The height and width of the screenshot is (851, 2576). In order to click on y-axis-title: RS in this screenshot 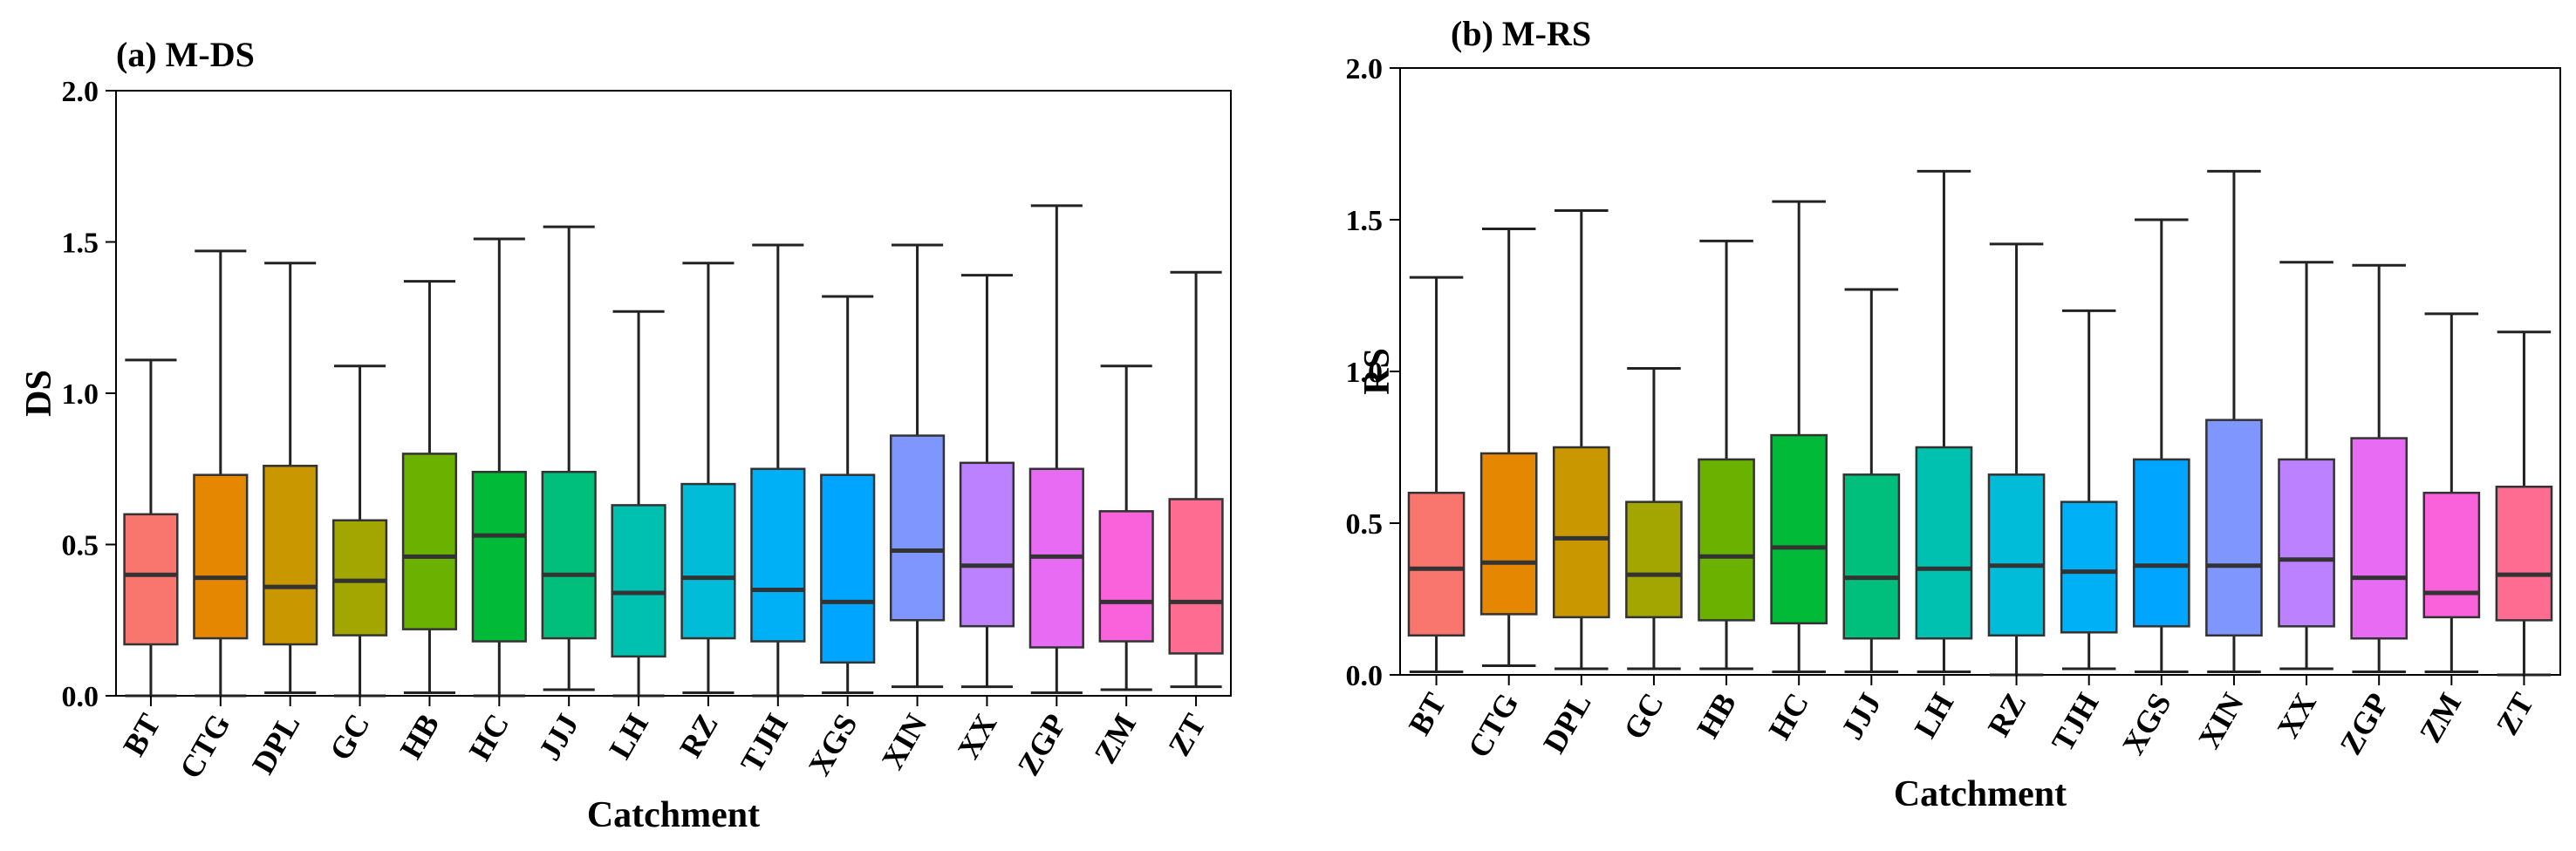, I will do `click(1377, 371)`.